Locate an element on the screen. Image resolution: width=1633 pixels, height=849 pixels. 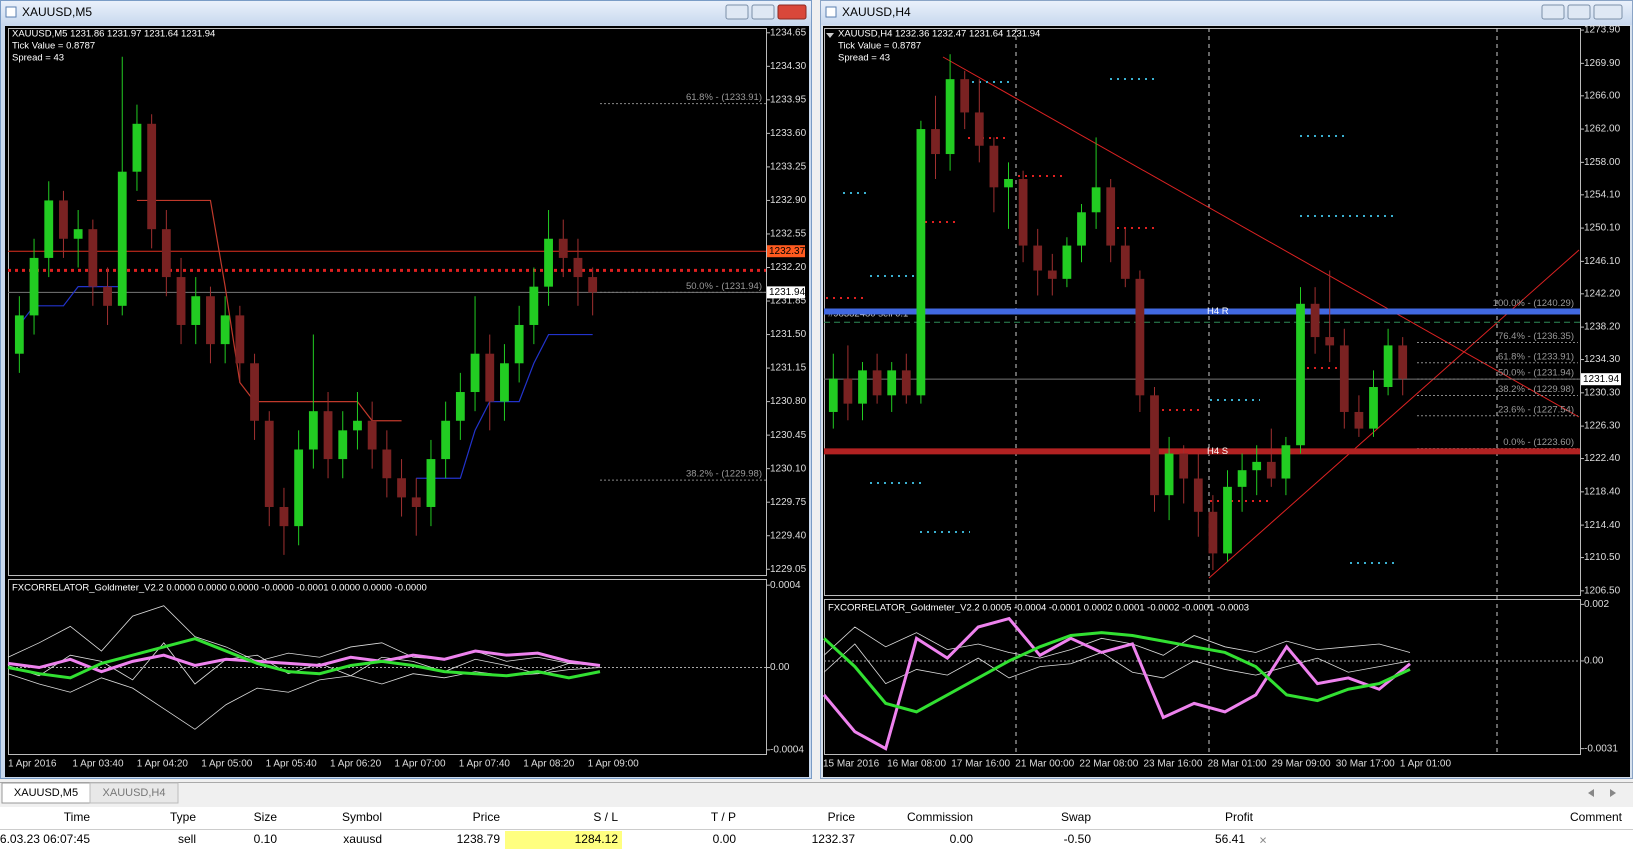
y-tick-label: 1230.80 is located at coordinates (788, 401).